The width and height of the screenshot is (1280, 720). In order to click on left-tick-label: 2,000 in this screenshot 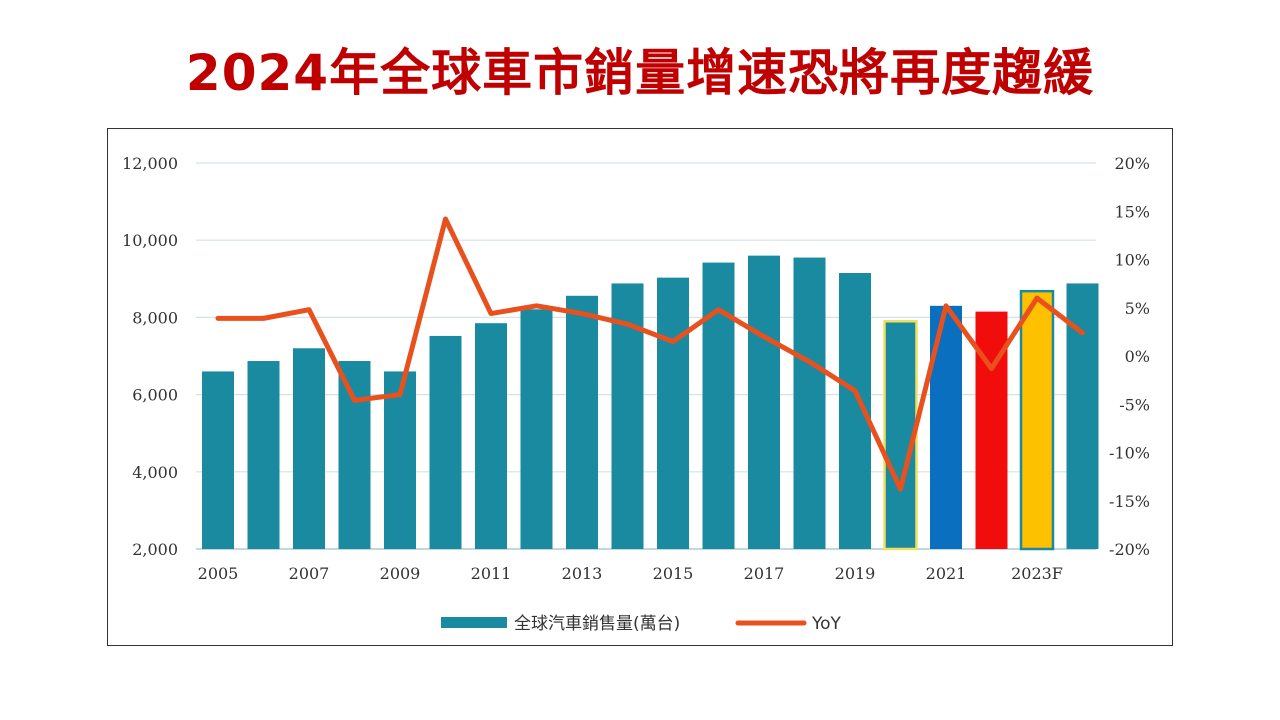, I will do `click(155, 549)`.